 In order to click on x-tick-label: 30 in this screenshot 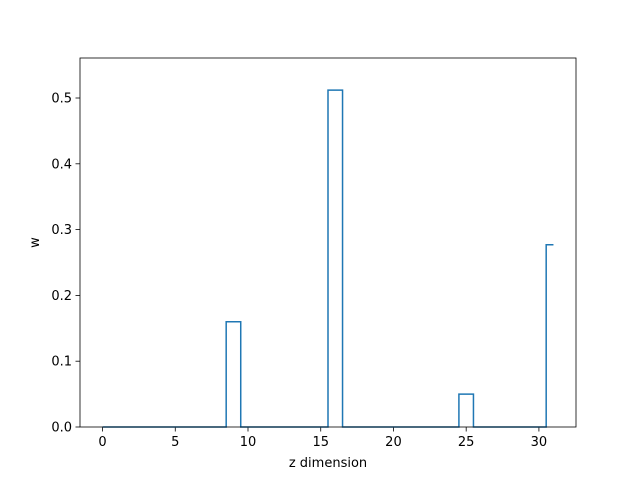, I will do `click(539, 442)`.